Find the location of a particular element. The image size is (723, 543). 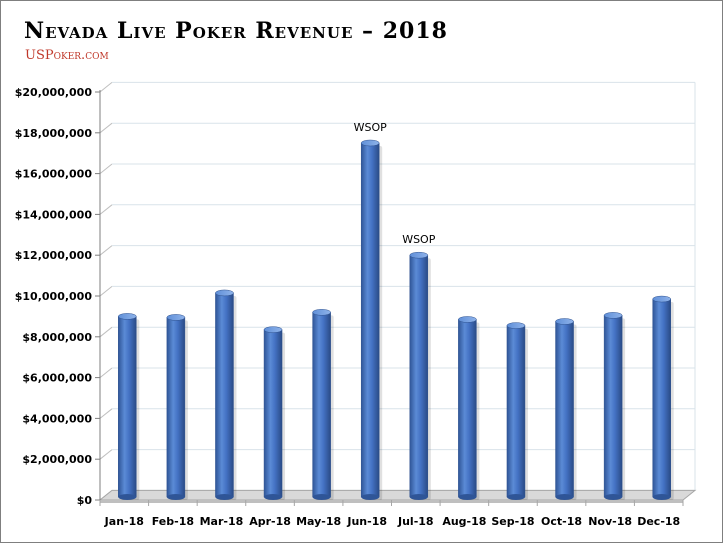

y-tick-label: $12,000,000 is located at coordinates (54, 255).